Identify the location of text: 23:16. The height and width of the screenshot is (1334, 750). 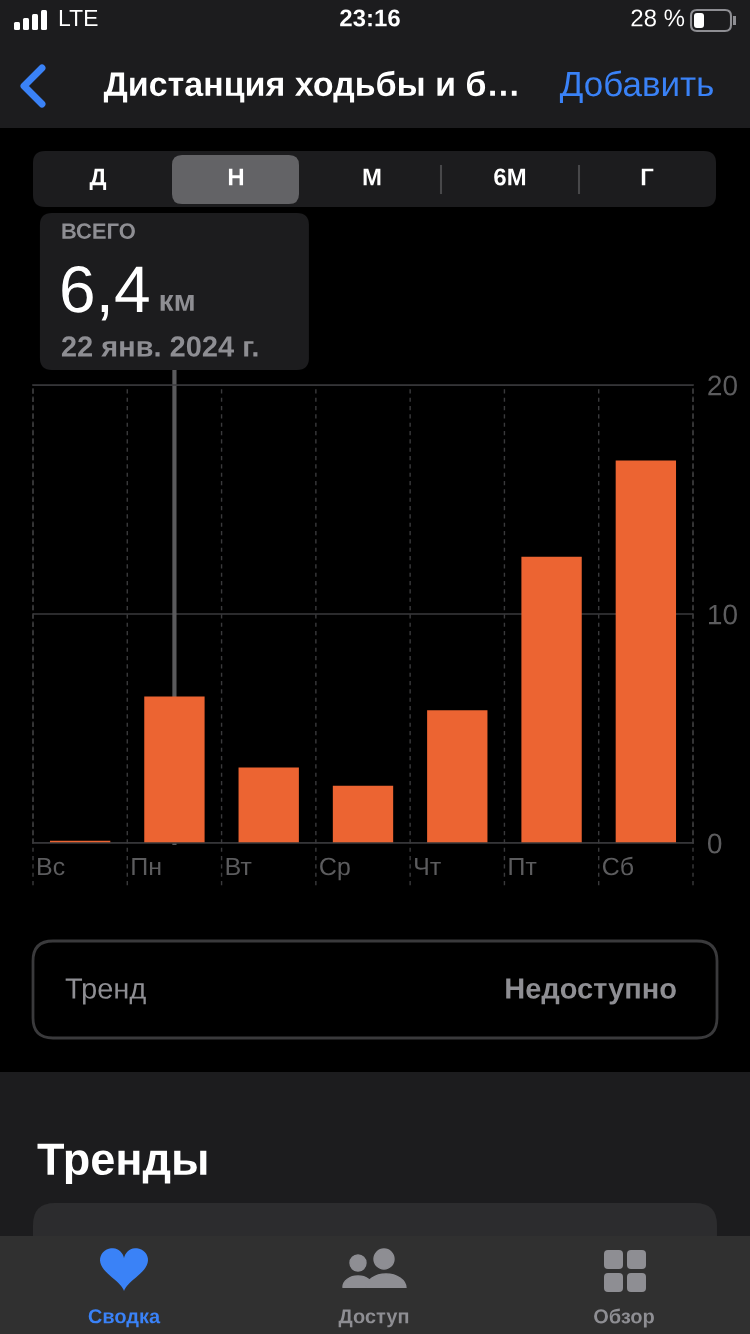
(370, 18).